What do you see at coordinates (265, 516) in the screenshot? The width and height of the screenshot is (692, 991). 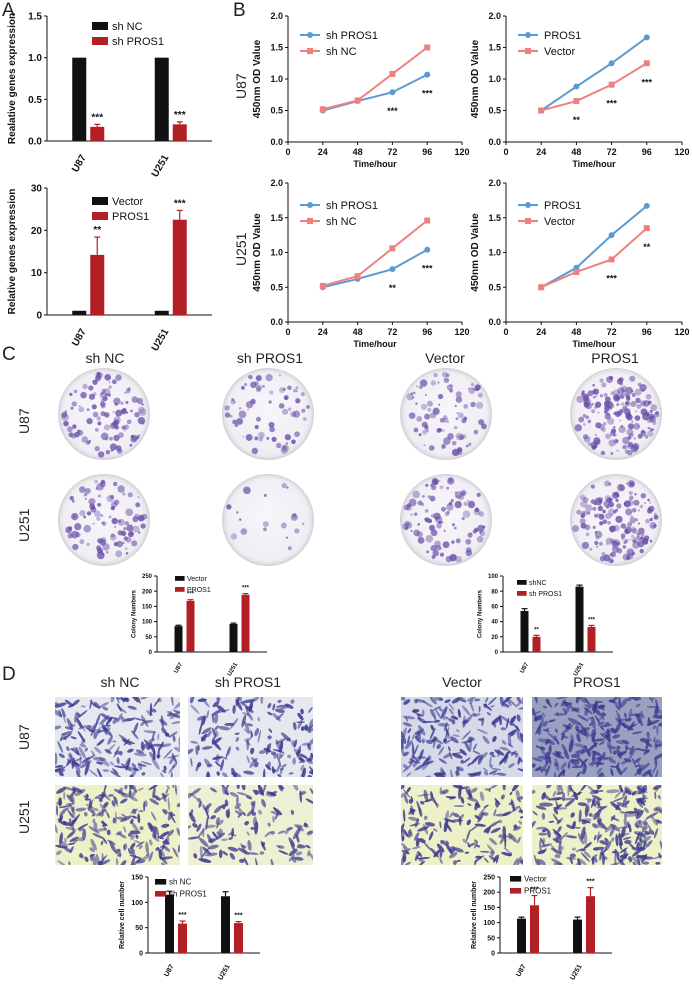 I see `colony-stain` at bounding box center [265, 516].